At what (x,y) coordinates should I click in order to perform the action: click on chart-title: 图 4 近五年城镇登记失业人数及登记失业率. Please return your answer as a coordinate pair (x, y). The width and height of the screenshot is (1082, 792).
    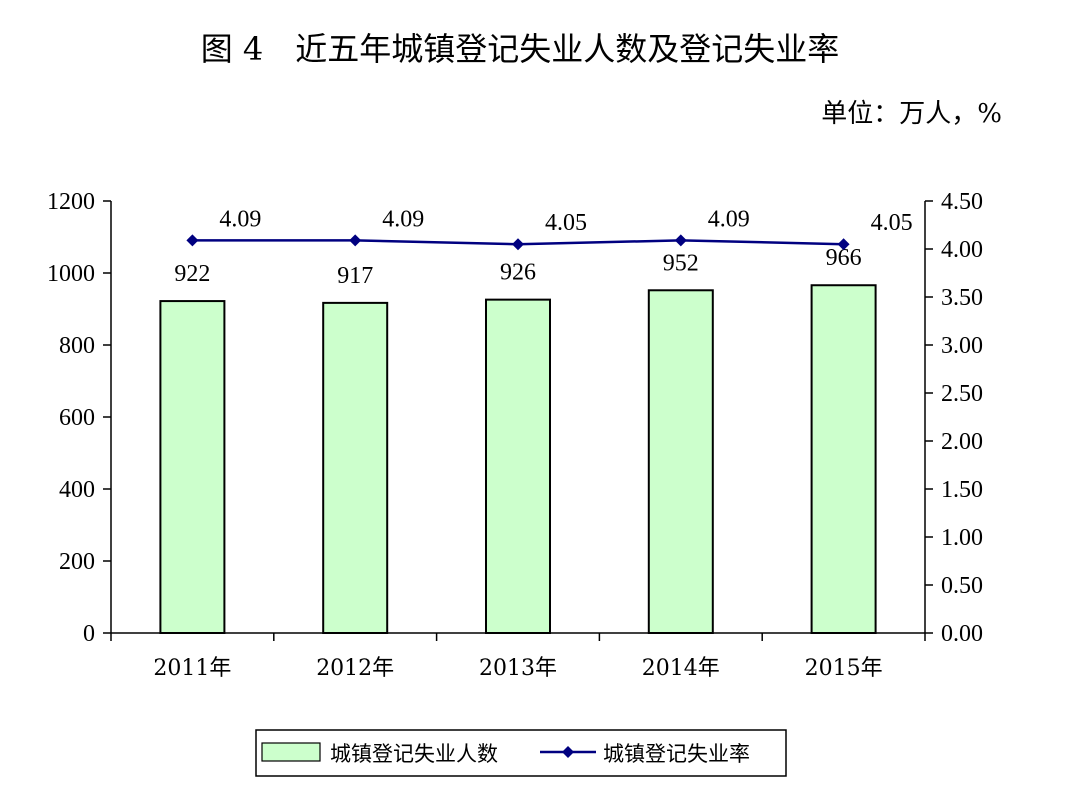
    Looking at the image, I should click on (520, 49).